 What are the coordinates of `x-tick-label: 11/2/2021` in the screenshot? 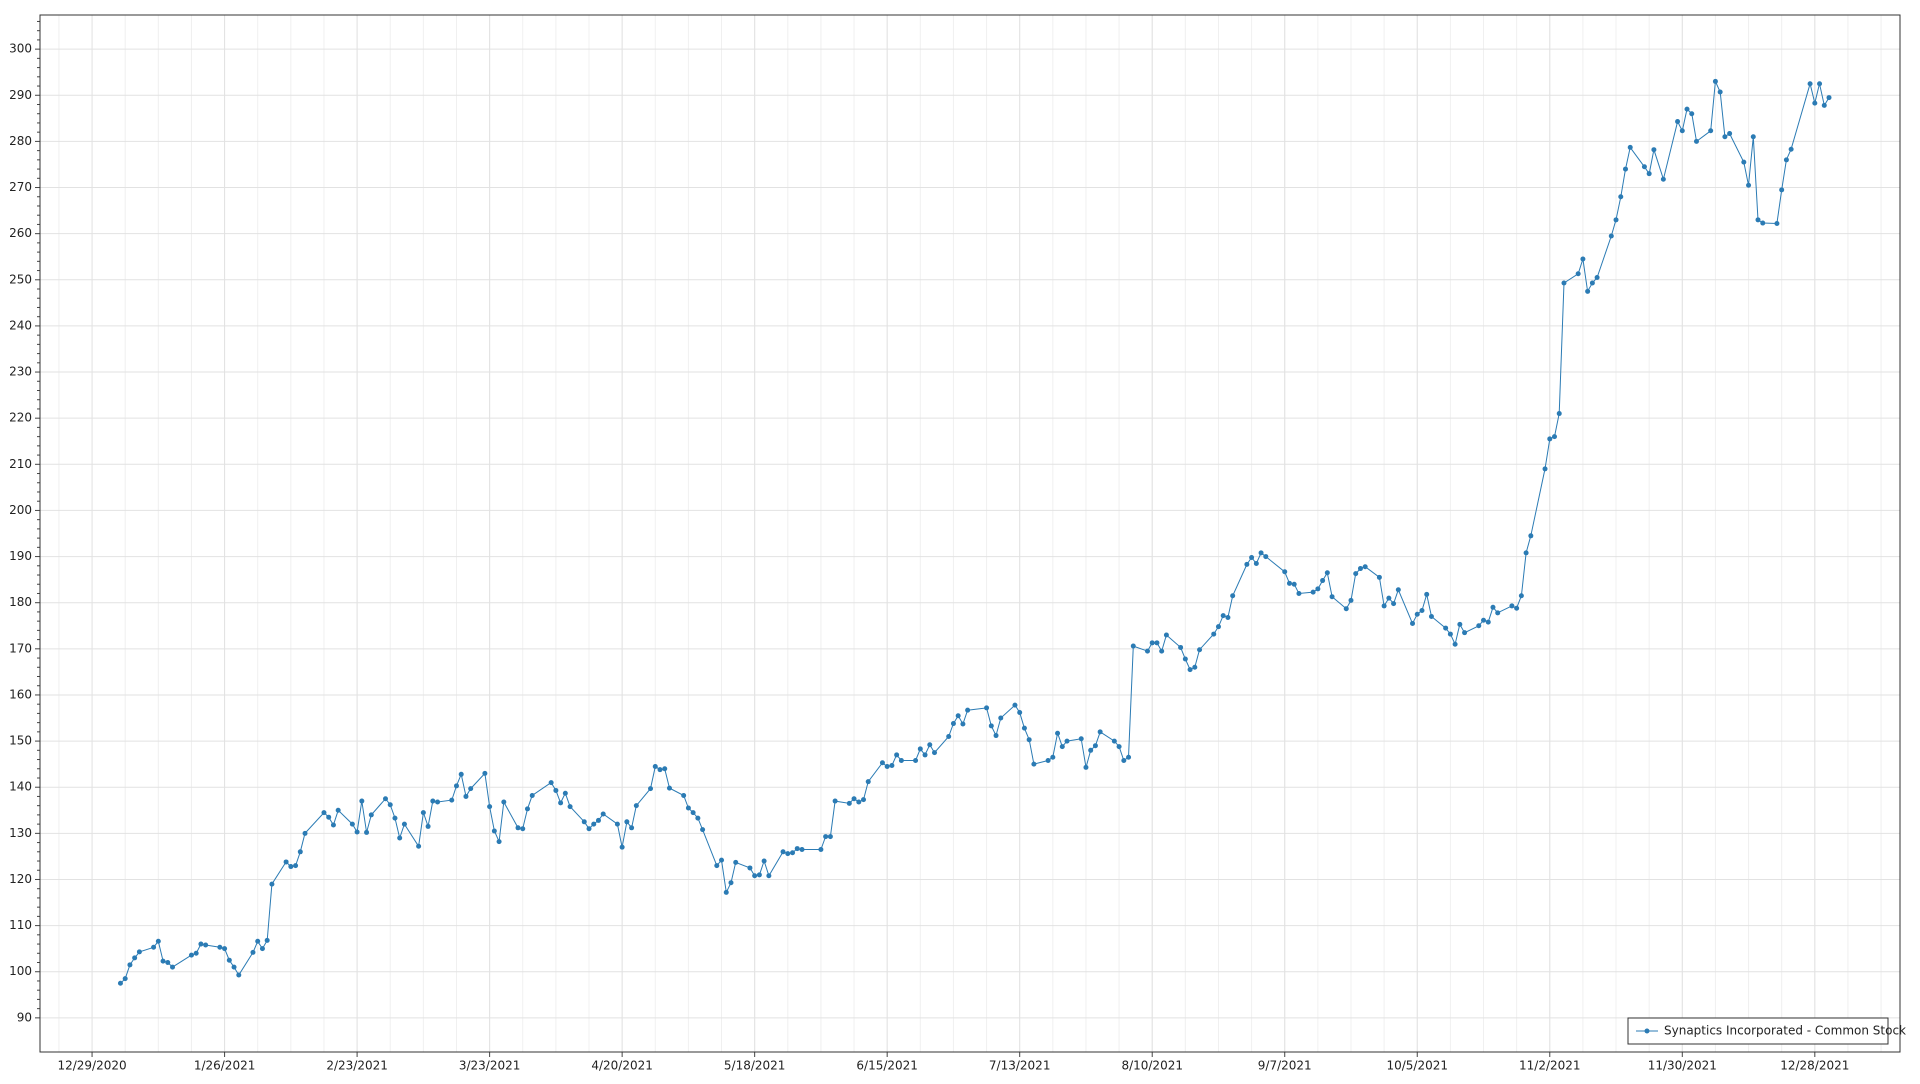 It's located at (1550, 1066).